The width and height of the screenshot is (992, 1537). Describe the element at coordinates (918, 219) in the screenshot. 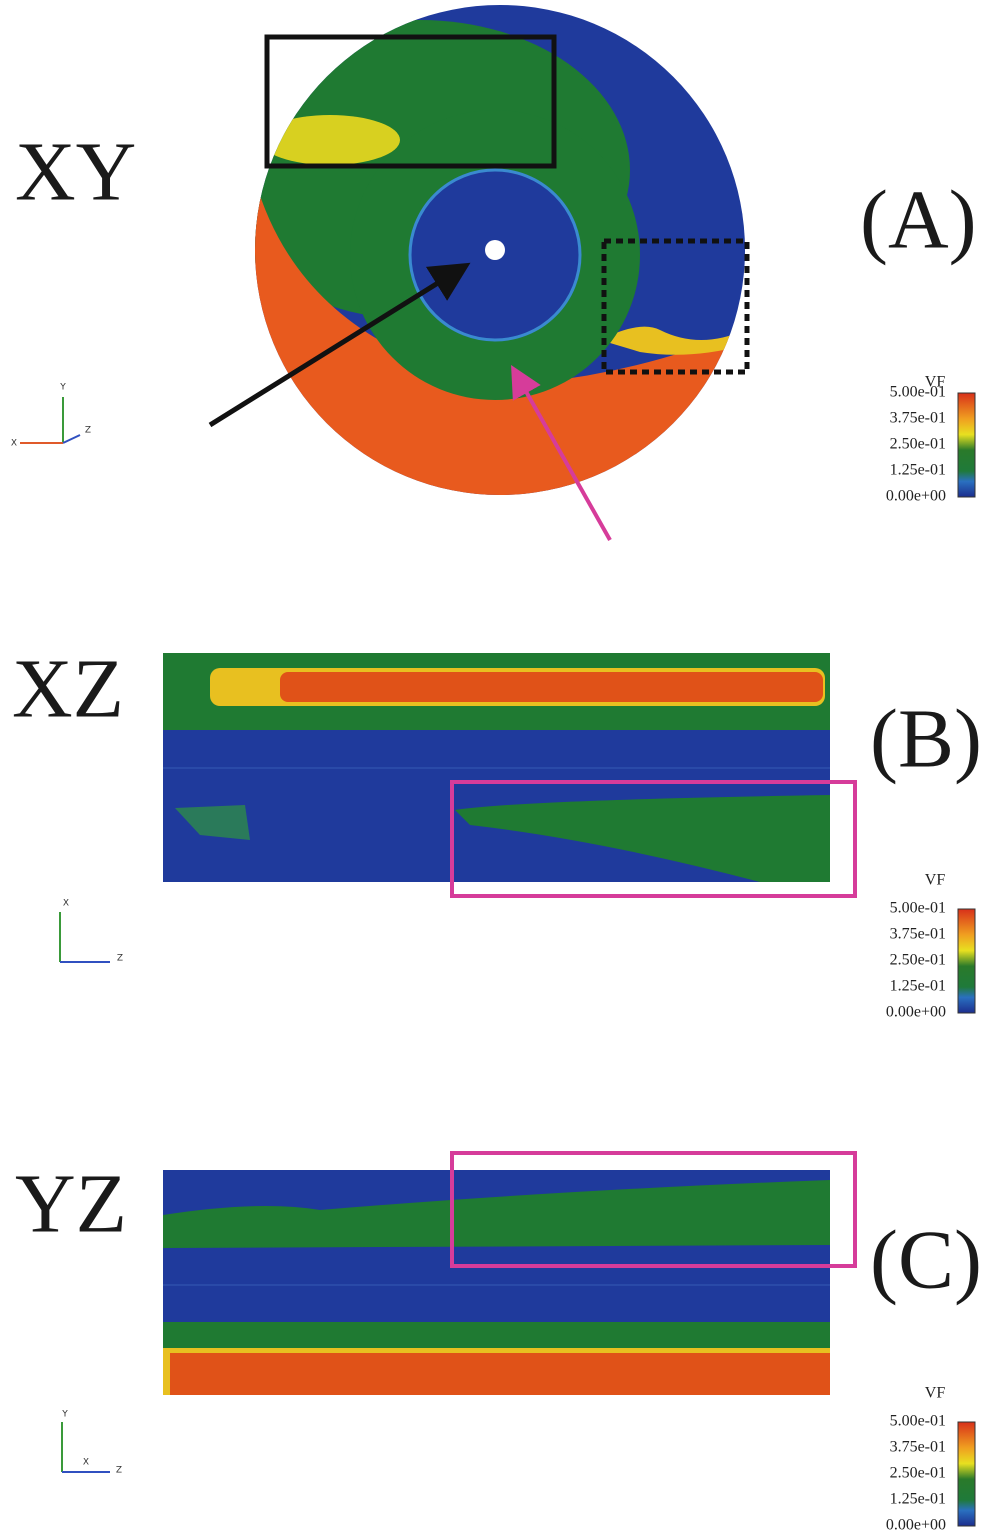

I see `panel-label: (A)` at that location.